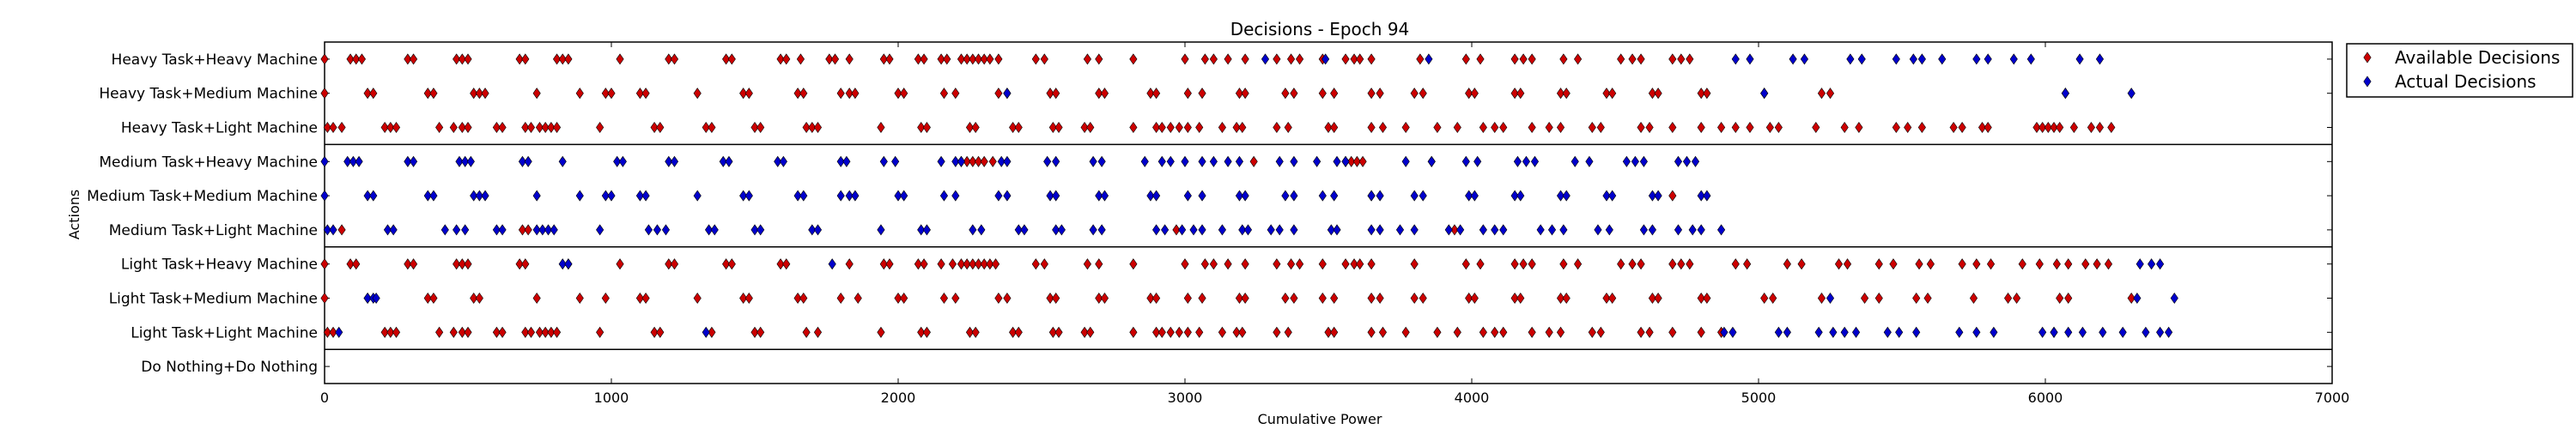  I want to click on x-tick-label: 6000, so click(2046, 398).